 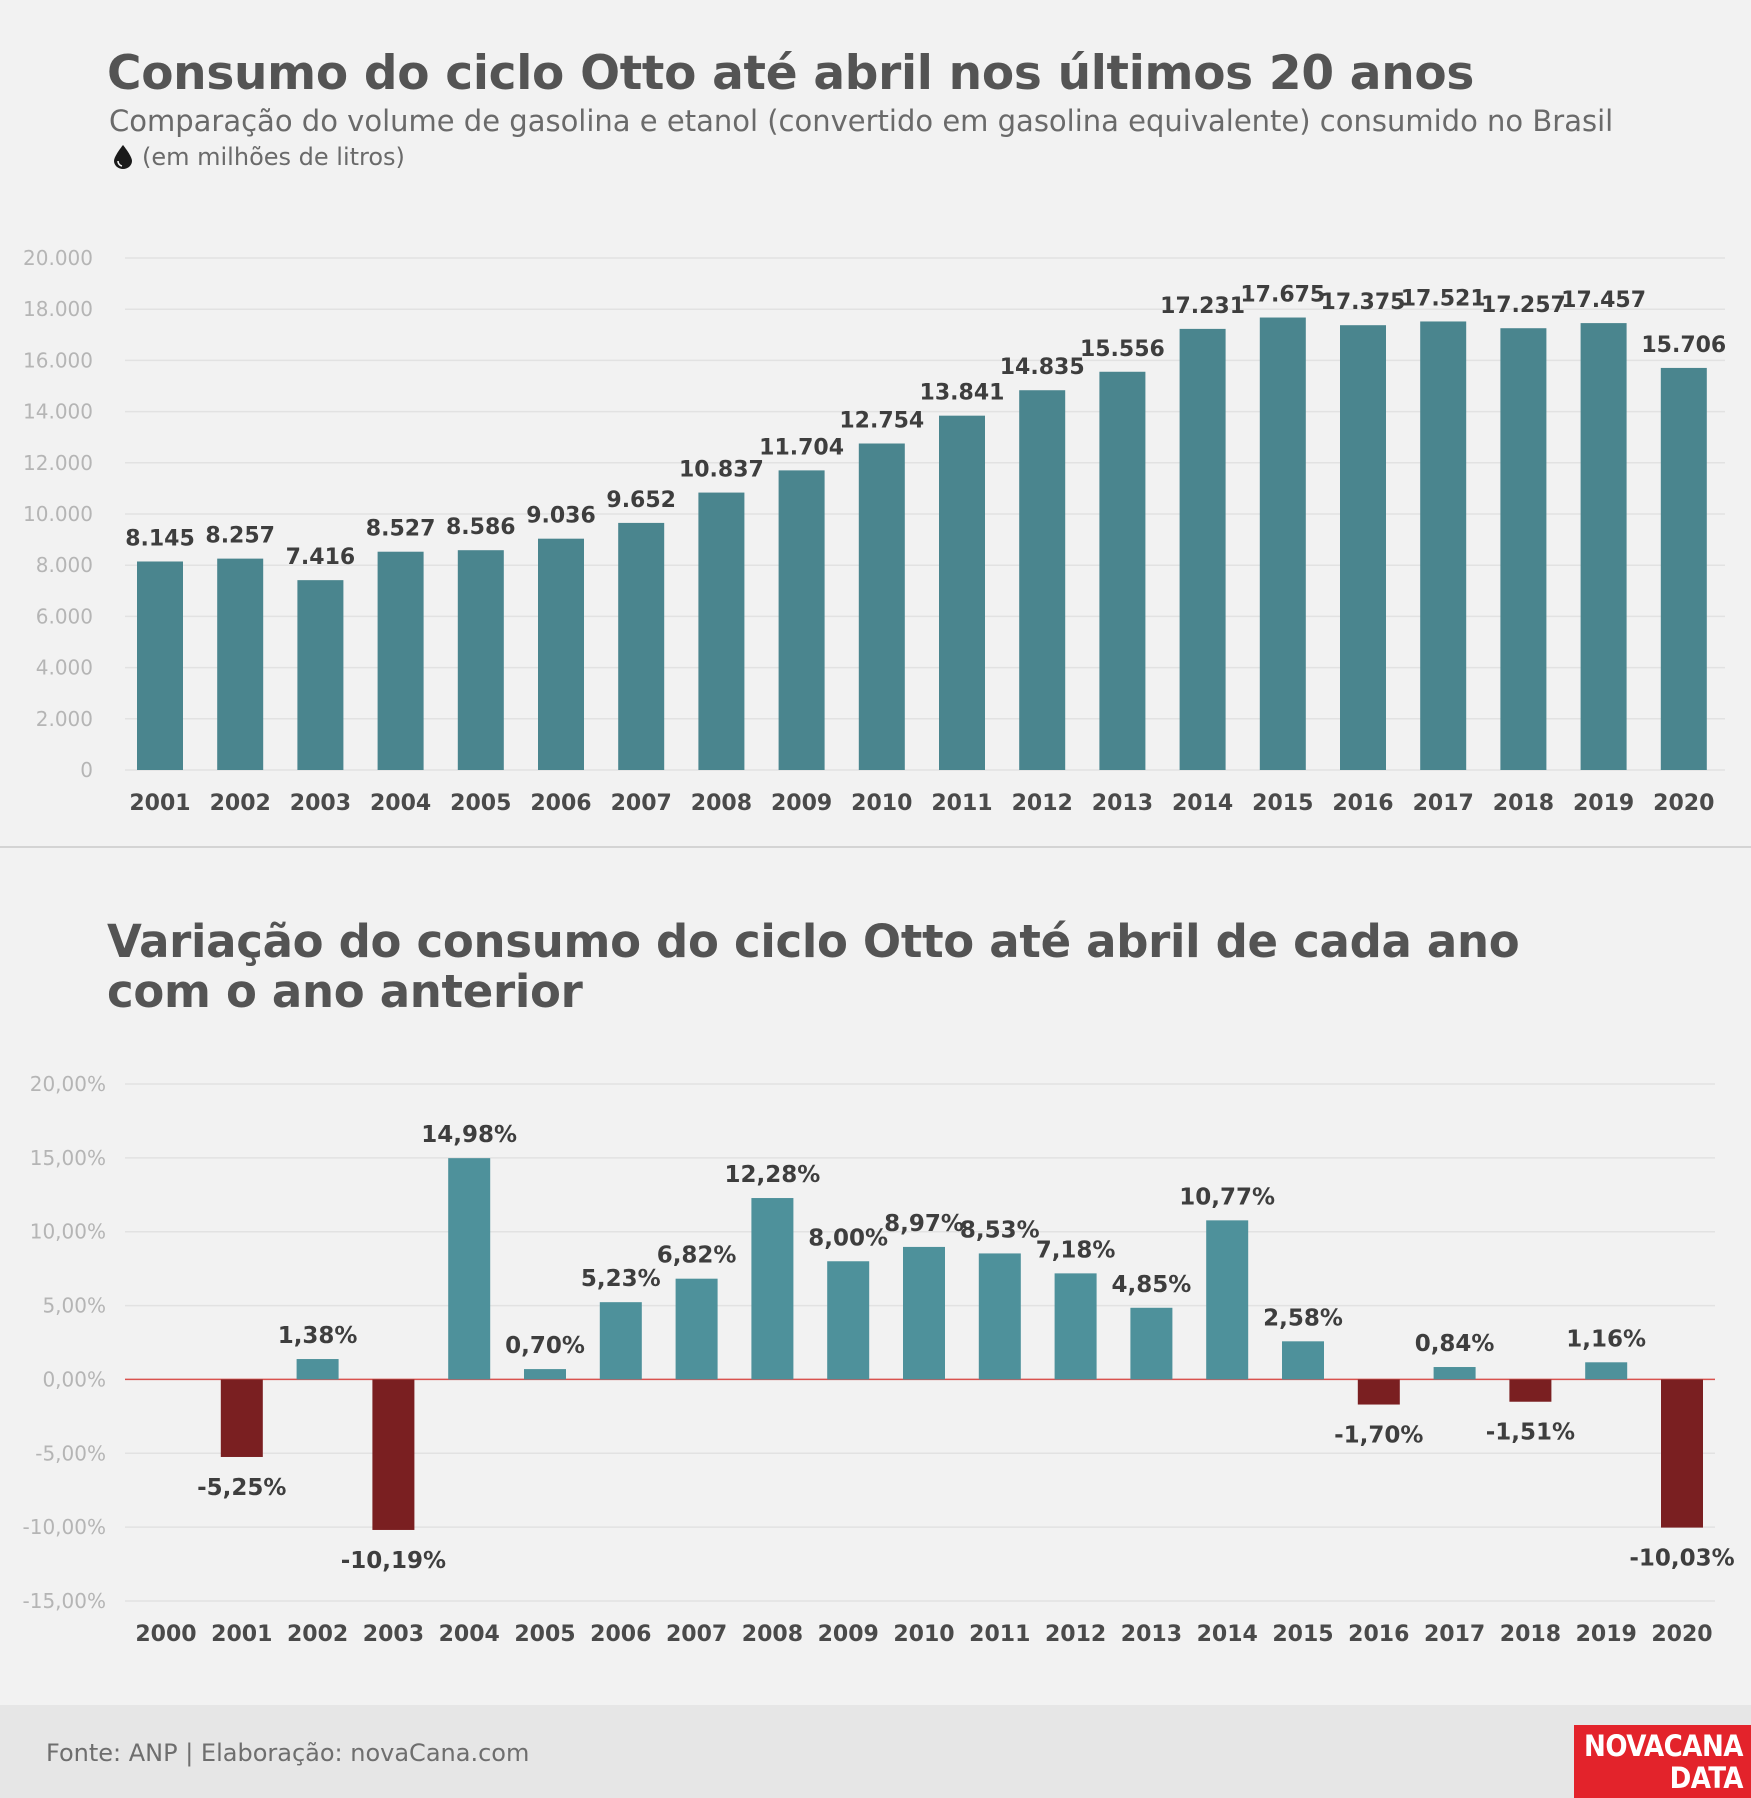 What do you see at coordinates (1042, 367) in the screenshot?
I see `data-label: 14.835` at bounding box center [1042, 367].